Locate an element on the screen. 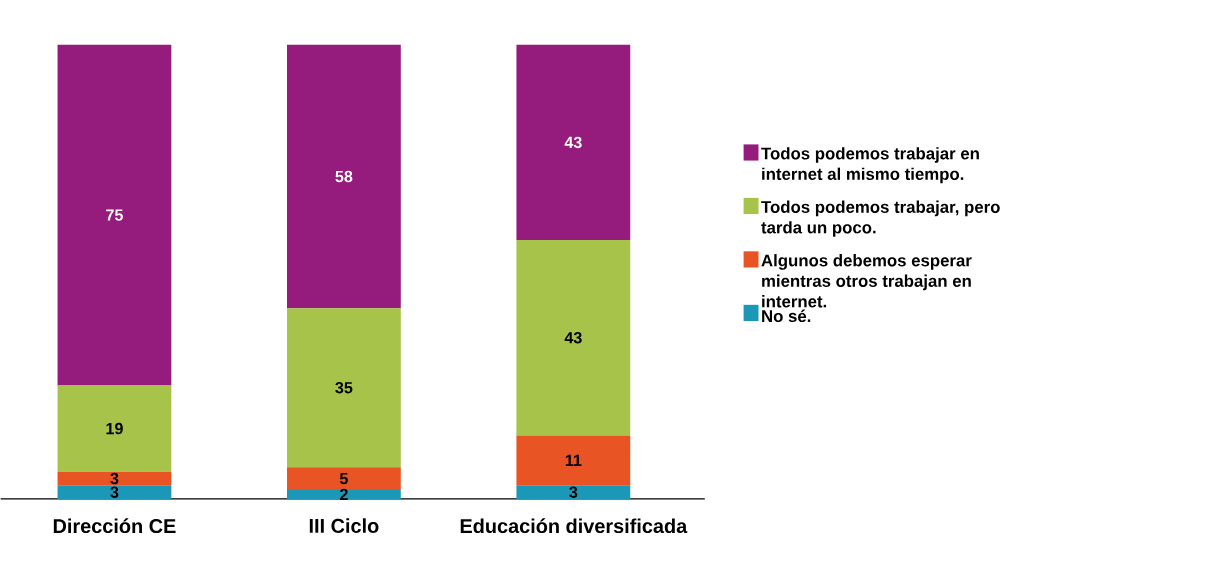  data-label: 11 is located at coordinates (573, 460).